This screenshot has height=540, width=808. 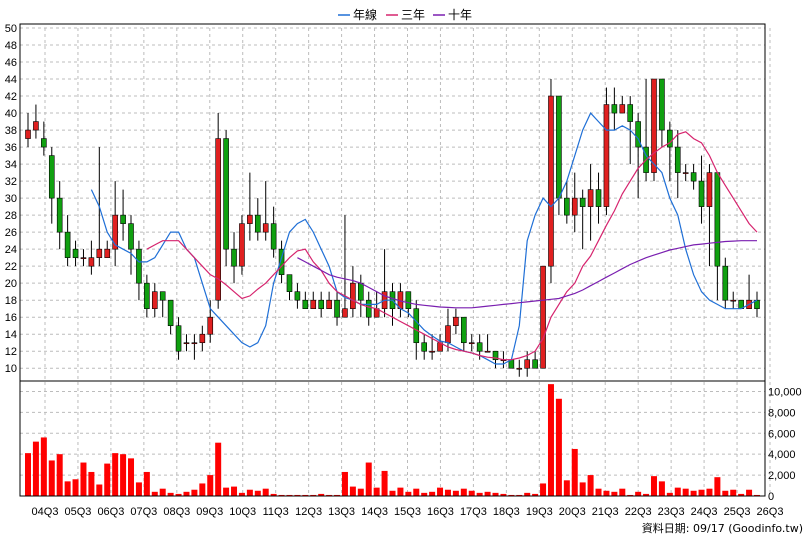 What do you see at coordinates (143, 512) in the screenshot?
I see `time-tick-label: 07Q3` at bounding box center [143, 512].